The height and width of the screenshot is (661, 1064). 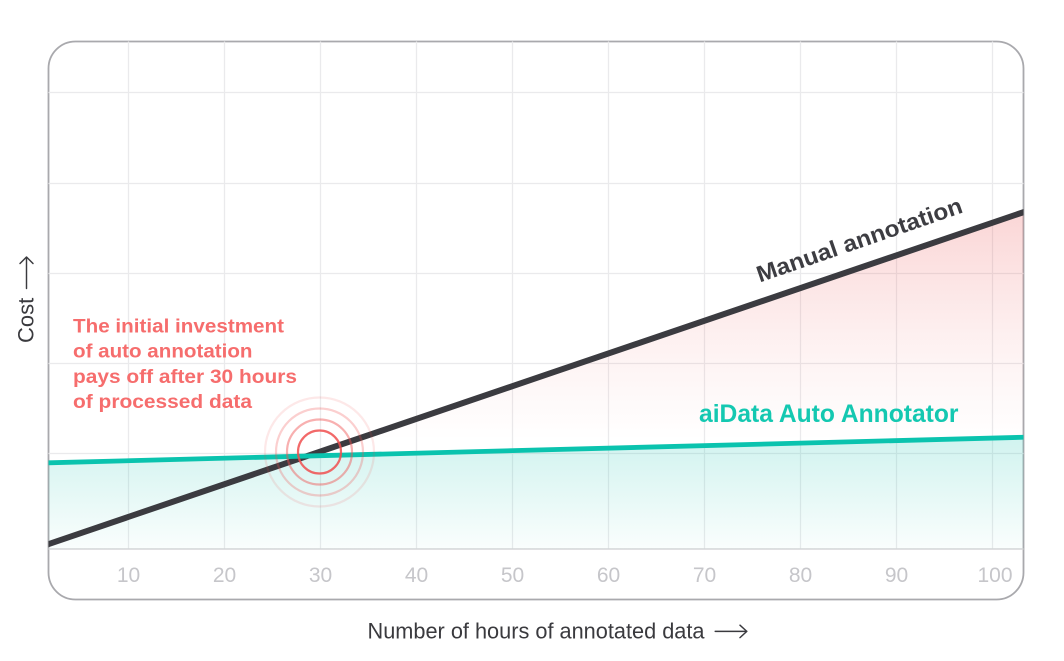 I want to click on svg-text: 90, so click(x=896, y=575).